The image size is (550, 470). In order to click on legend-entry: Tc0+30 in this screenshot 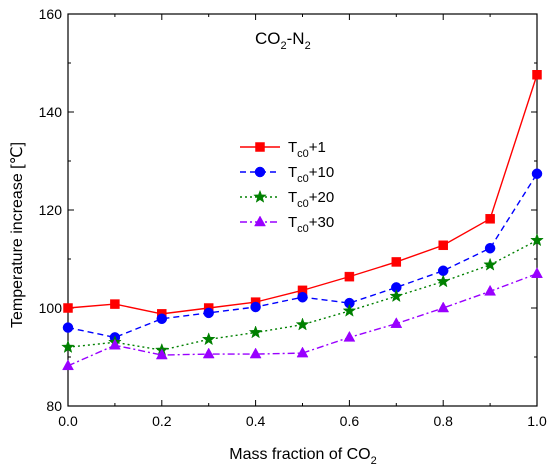, I will do `click(287, 224)`.